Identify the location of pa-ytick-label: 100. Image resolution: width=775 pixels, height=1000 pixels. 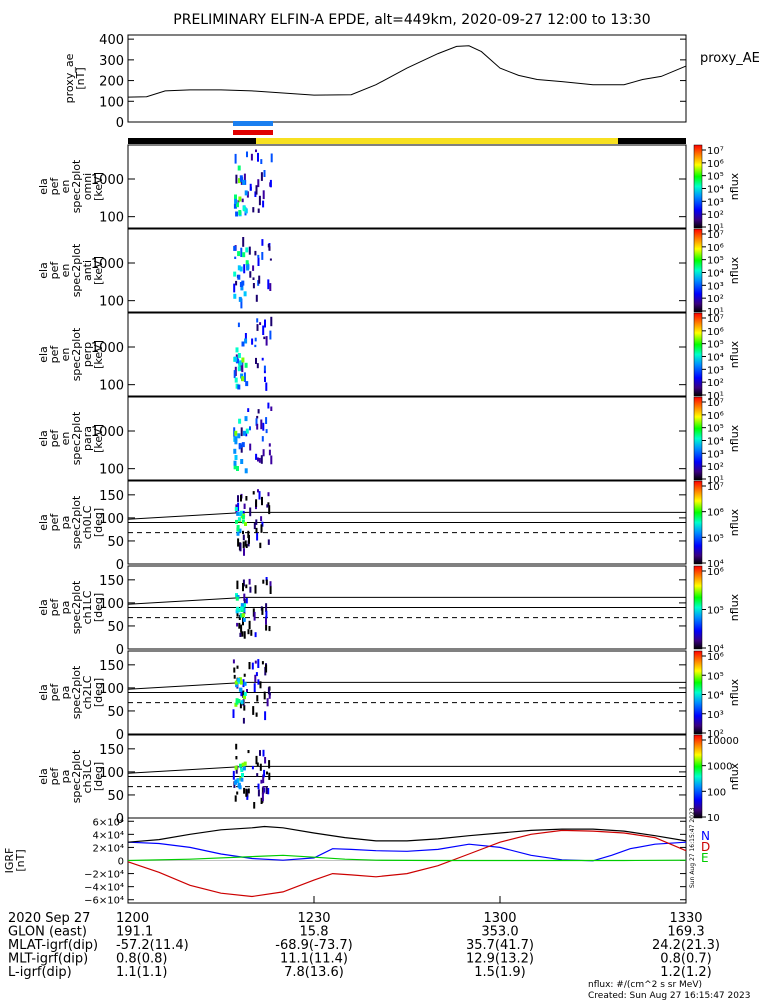
(111, 689).